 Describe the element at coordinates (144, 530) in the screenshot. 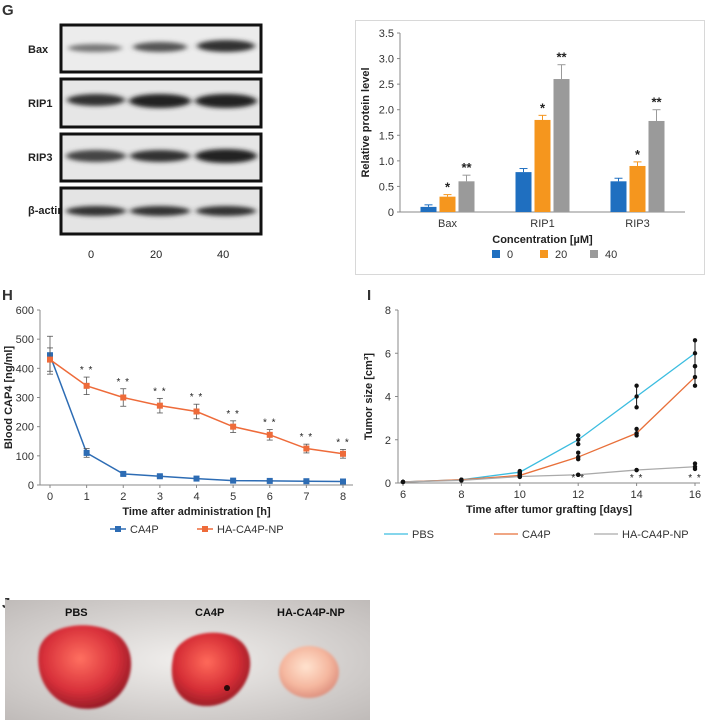

I see `chart-h-legend-label: CA4P` at that location.